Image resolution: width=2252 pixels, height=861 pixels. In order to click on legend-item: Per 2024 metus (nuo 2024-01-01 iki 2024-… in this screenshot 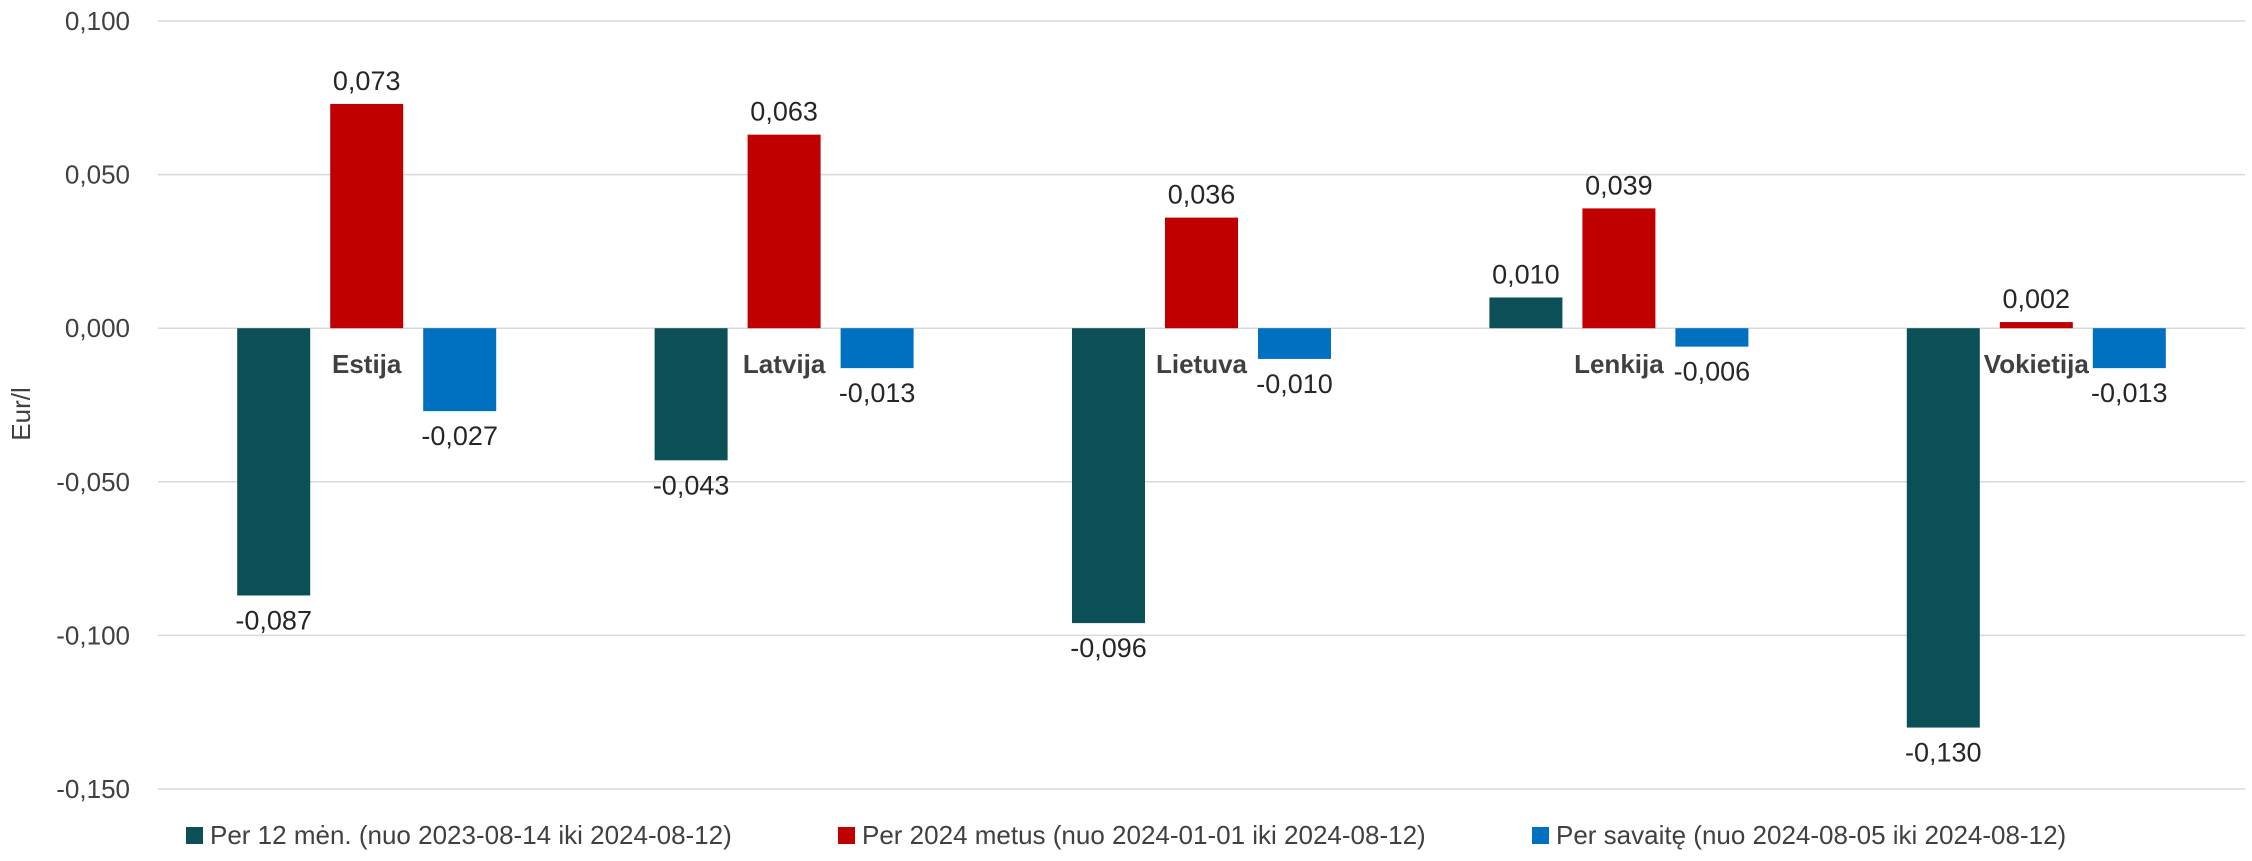, I will do `click(1132, 835)`.